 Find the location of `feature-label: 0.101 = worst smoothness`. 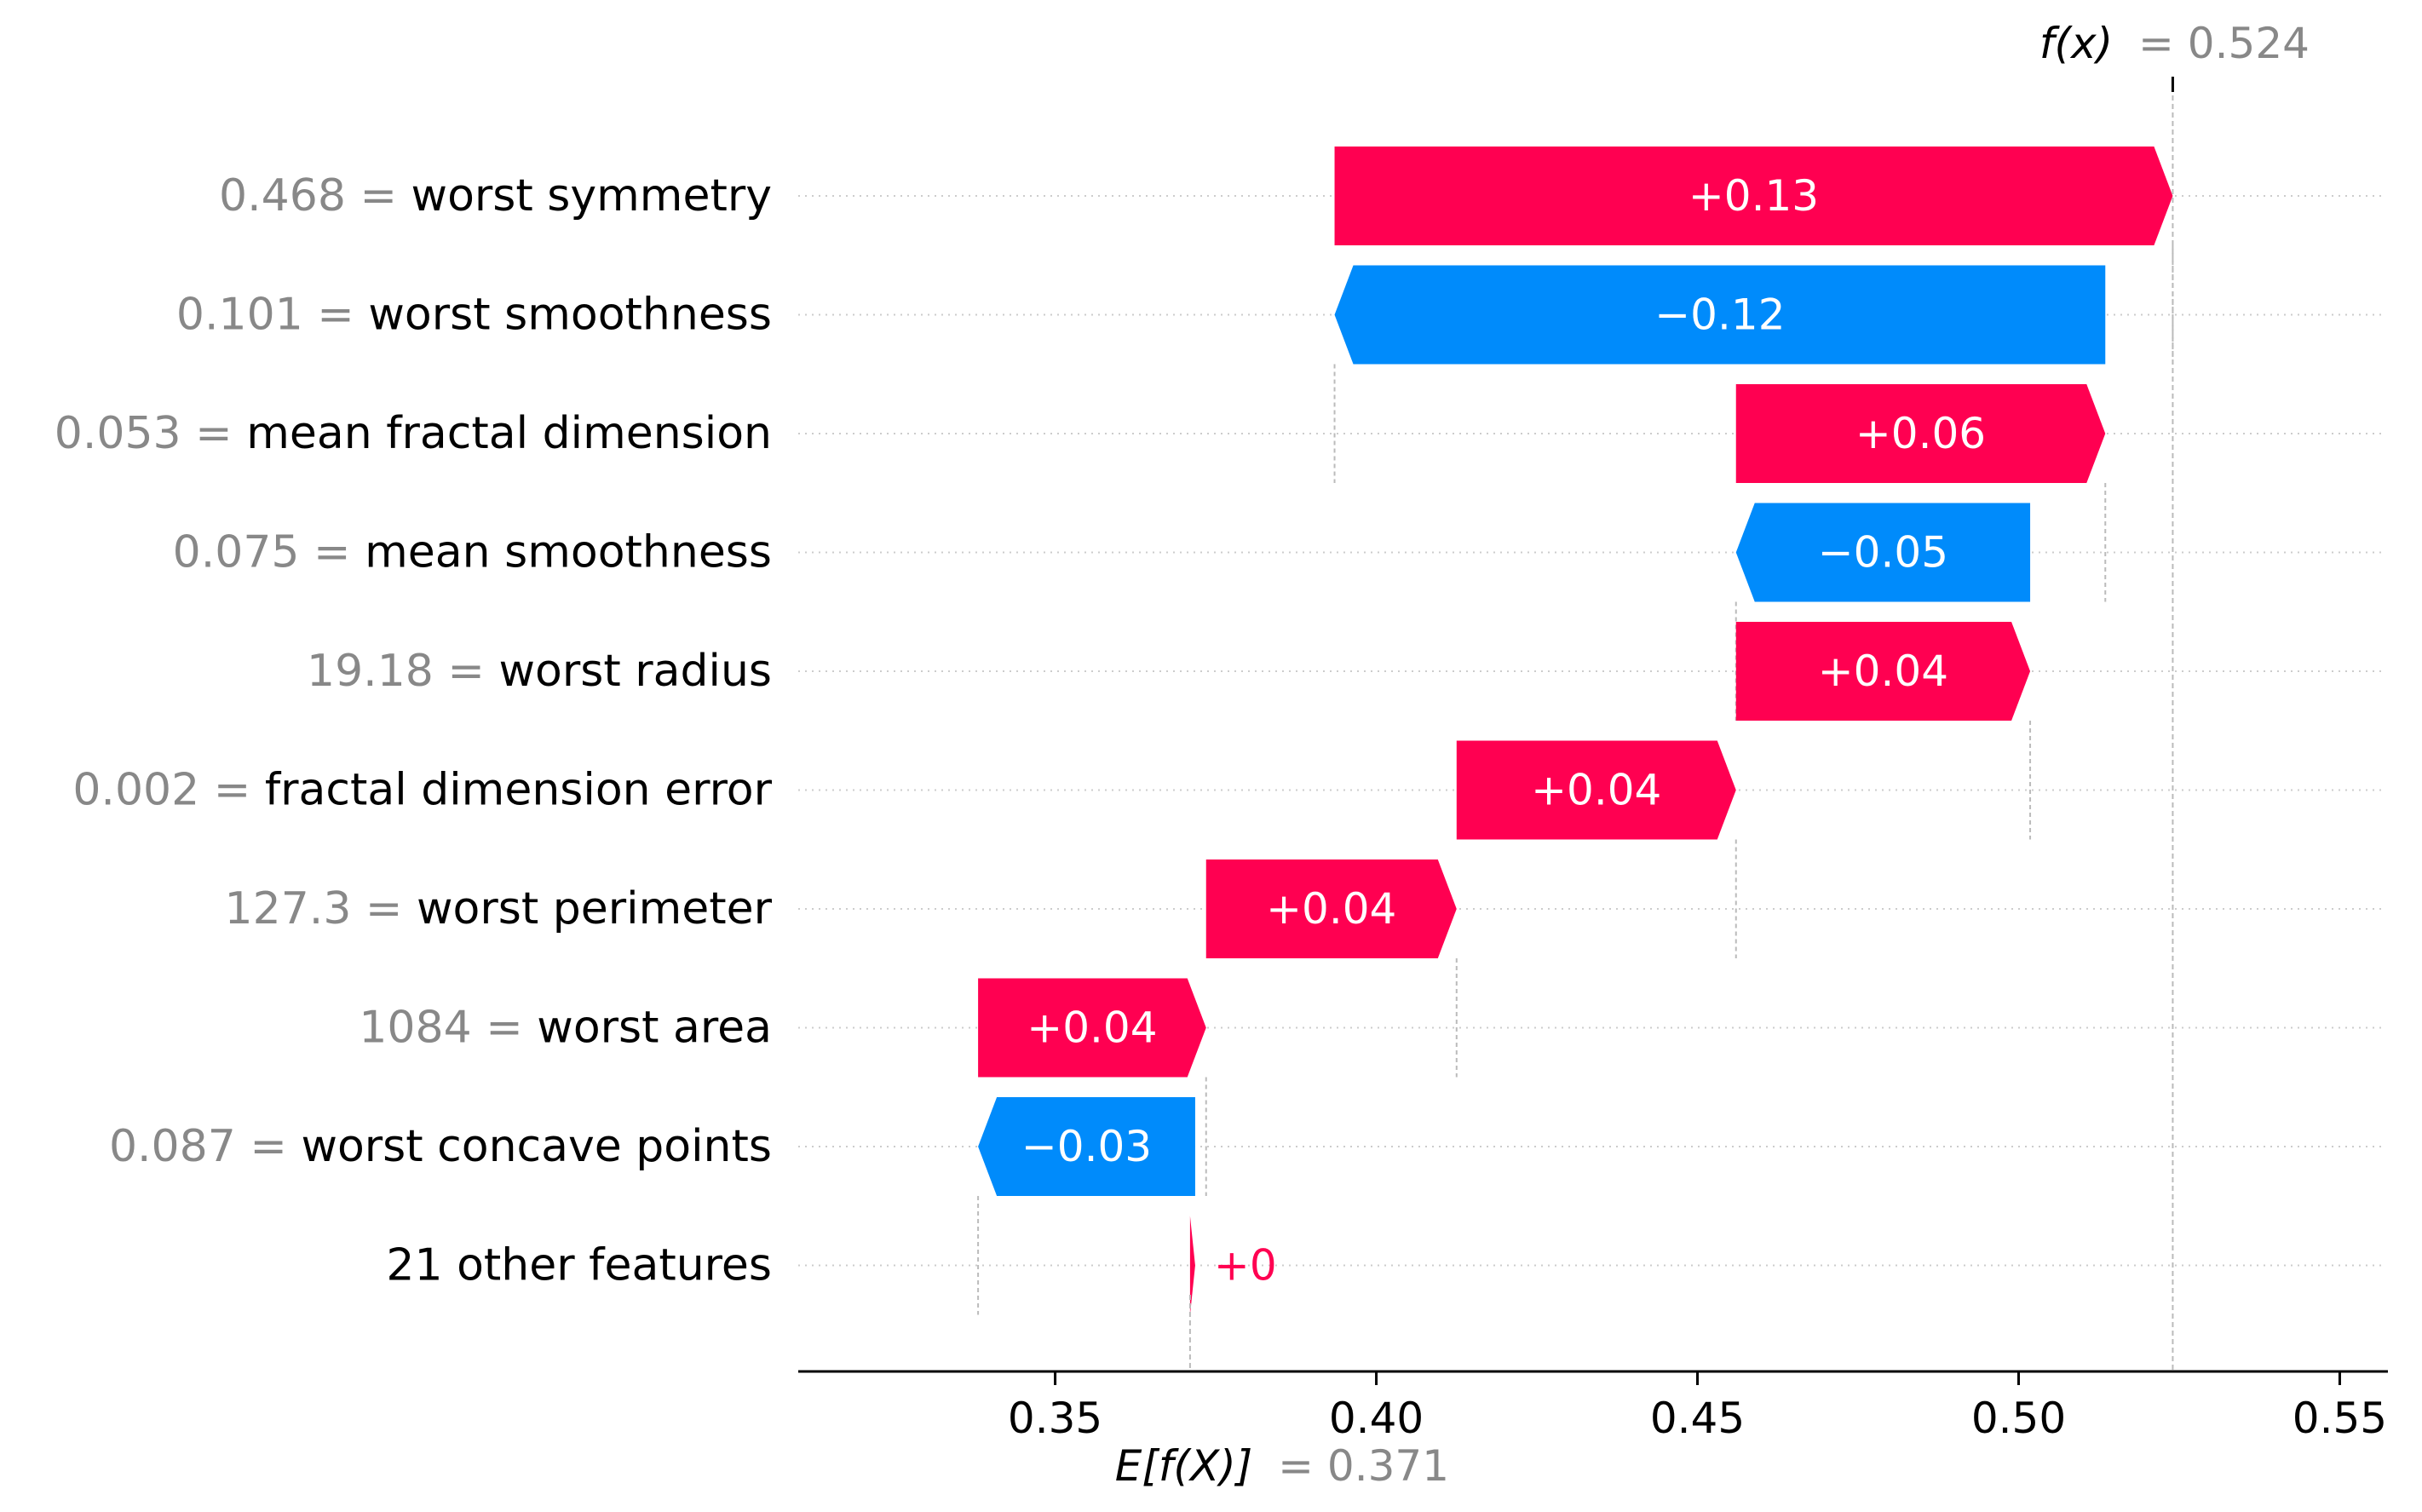

feature-label: 0.101 = worst smoothness is located at coordinates (474, 315).